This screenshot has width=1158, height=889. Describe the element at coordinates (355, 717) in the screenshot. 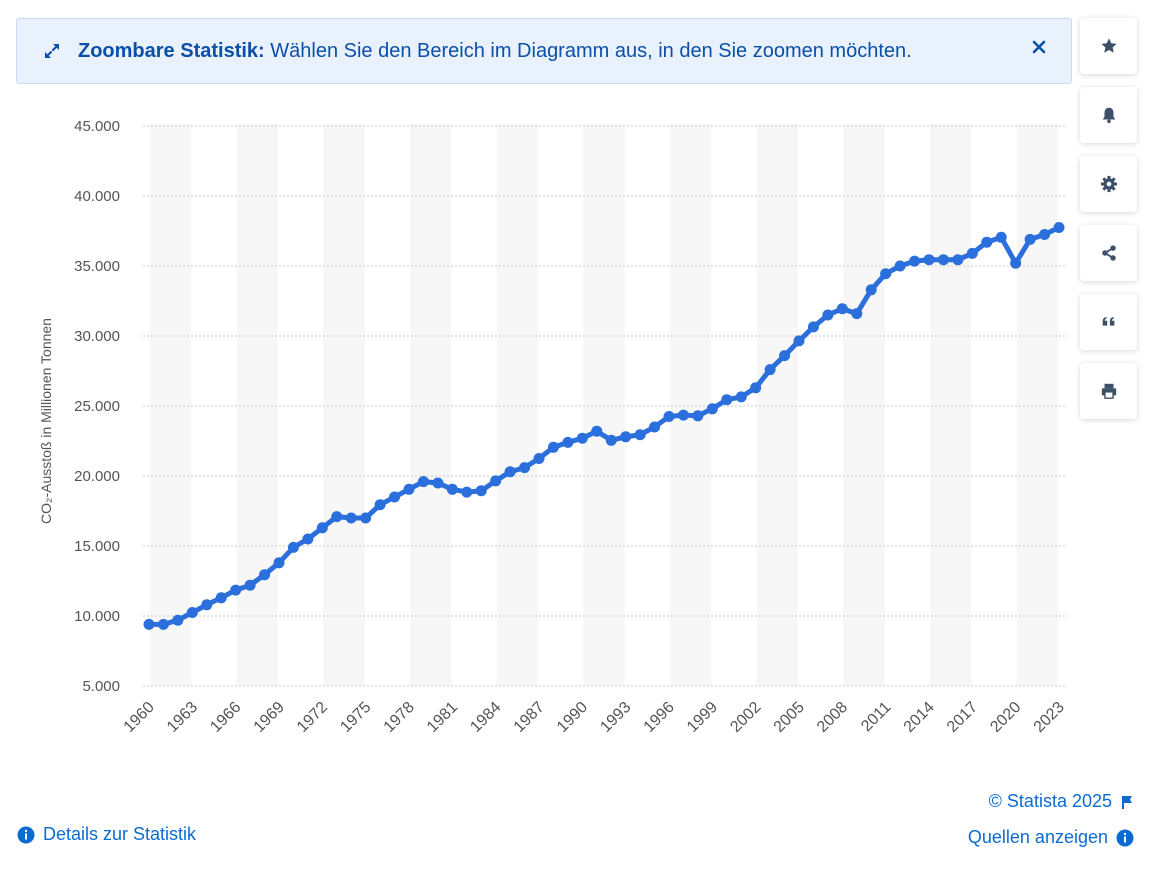

I see `x-tick-label: 1975` at that location.